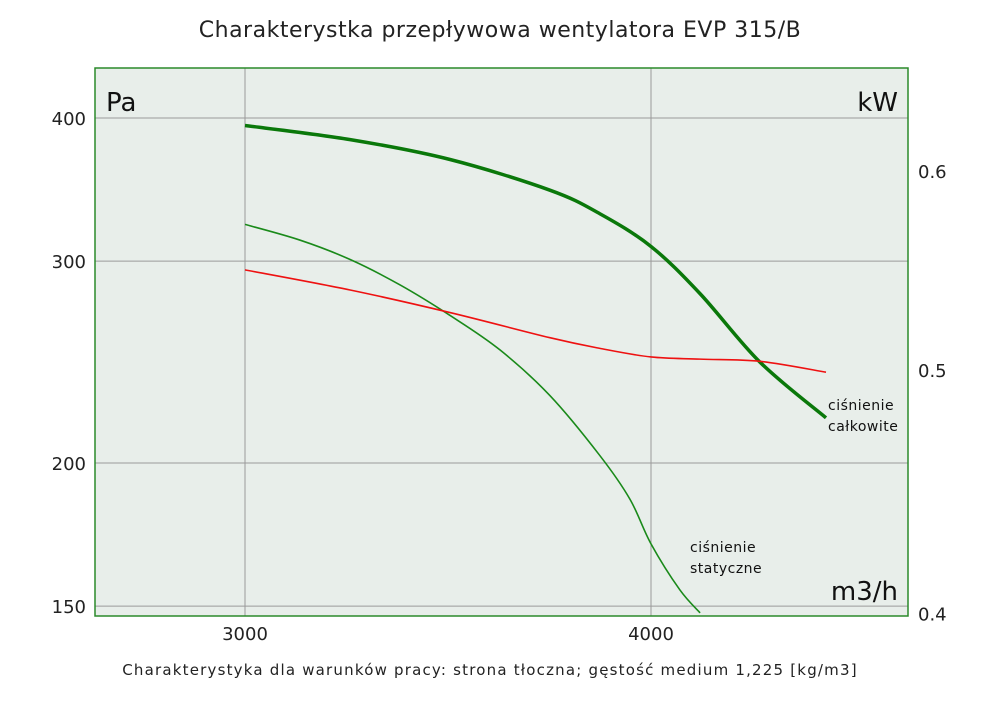 The width and height of the screenshot is (1000, 706). Describe the element at coordinates (932, 172) in the screenshot. I see `y2-tick-label: 0.6` at that location.